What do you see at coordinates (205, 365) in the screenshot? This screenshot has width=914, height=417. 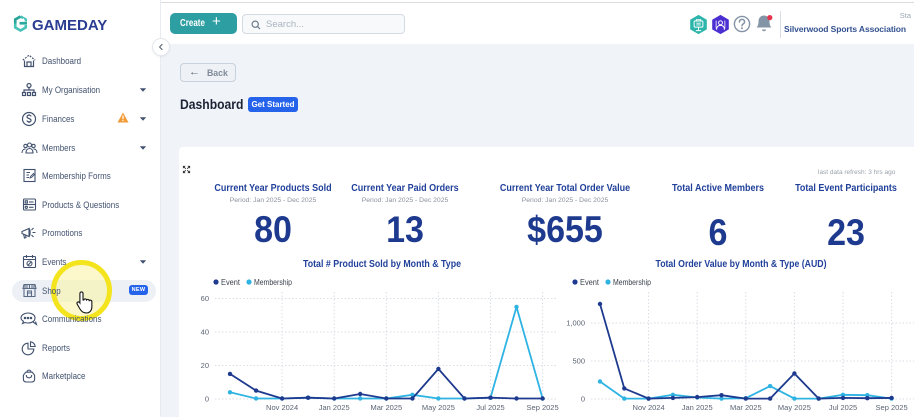 I see `svg-text: 20` at bounding box center [205, 365].